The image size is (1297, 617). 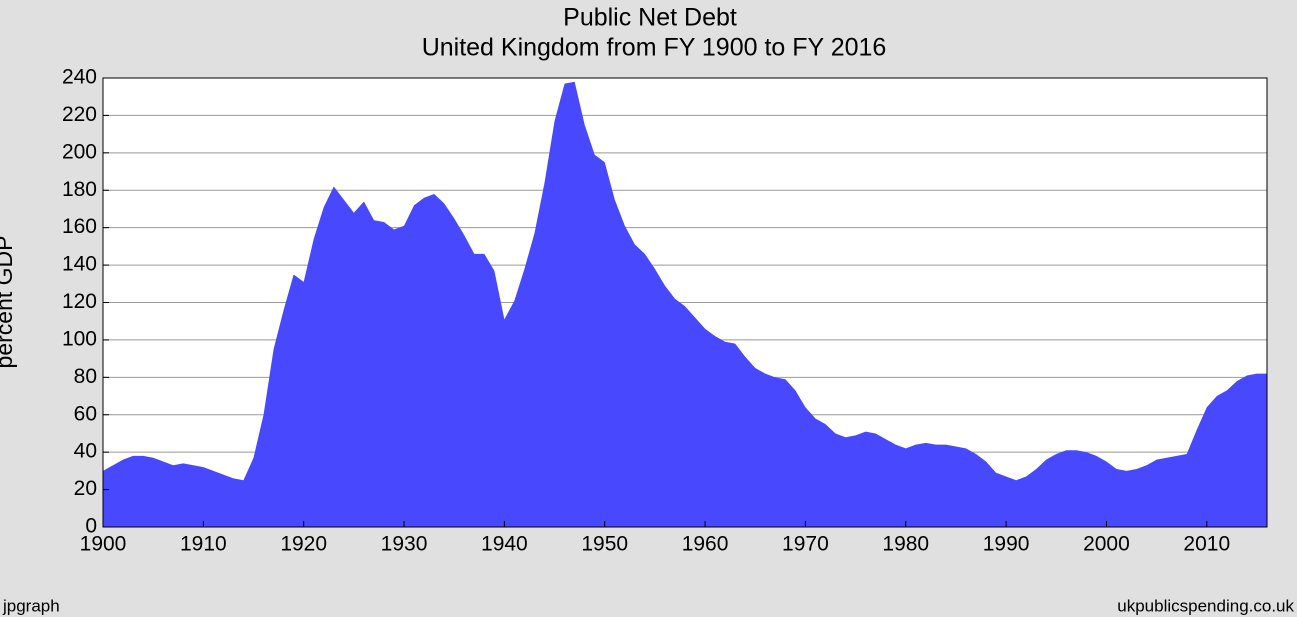 What do you see at coordinates (654, 48) in the screenshot?
I see `chart-subtitle: United Kingdom from FY 1900 to FY 2016` at bounding box center [654, 48].